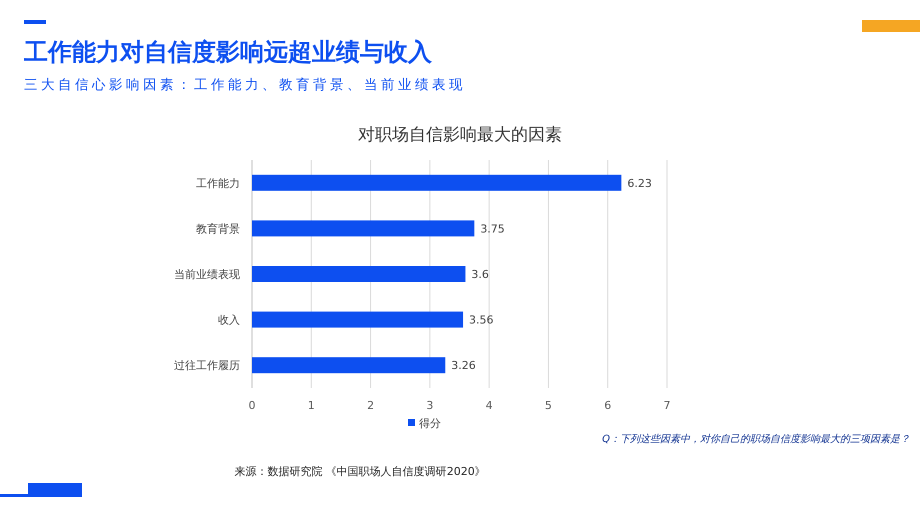 The width and height of the screenshot is (920, 518). I want to click on x-tick-label: 7, so click(667, 405).